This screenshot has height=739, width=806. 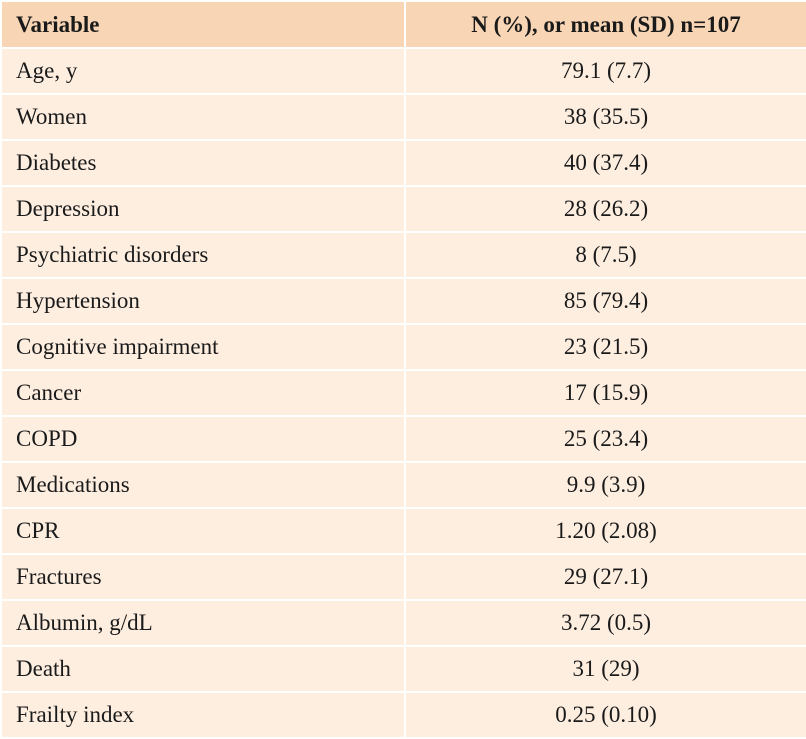 I want to click on variable-cell: Women, so click(x=203, y=117).